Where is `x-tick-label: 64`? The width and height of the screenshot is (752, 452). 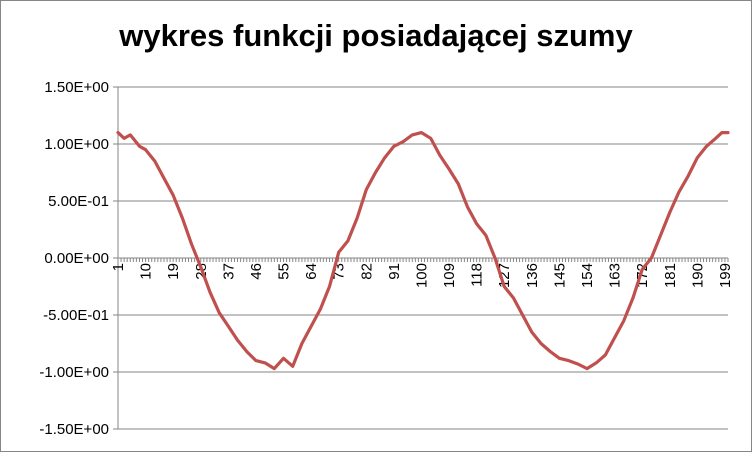
x-tick-label: 64 is located at coordinates (311, 271).